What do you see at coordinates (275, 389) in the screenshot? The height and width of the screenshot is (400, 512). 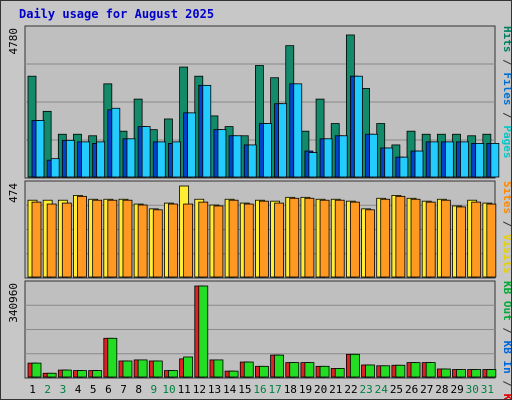 I see `x-tick-label-day-17: 17` at bounding box center [275, 389].